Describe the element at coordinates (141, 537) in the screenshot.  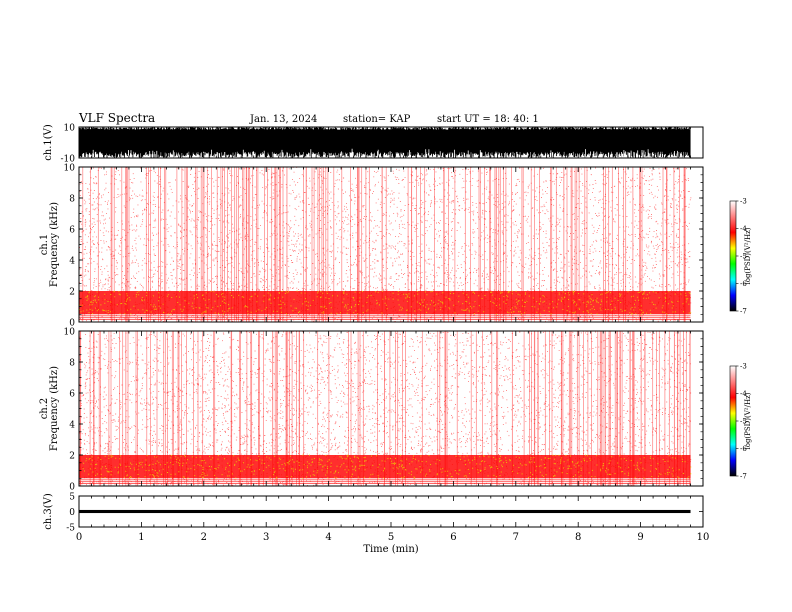
I see `x-tick-label: 1` at that location.